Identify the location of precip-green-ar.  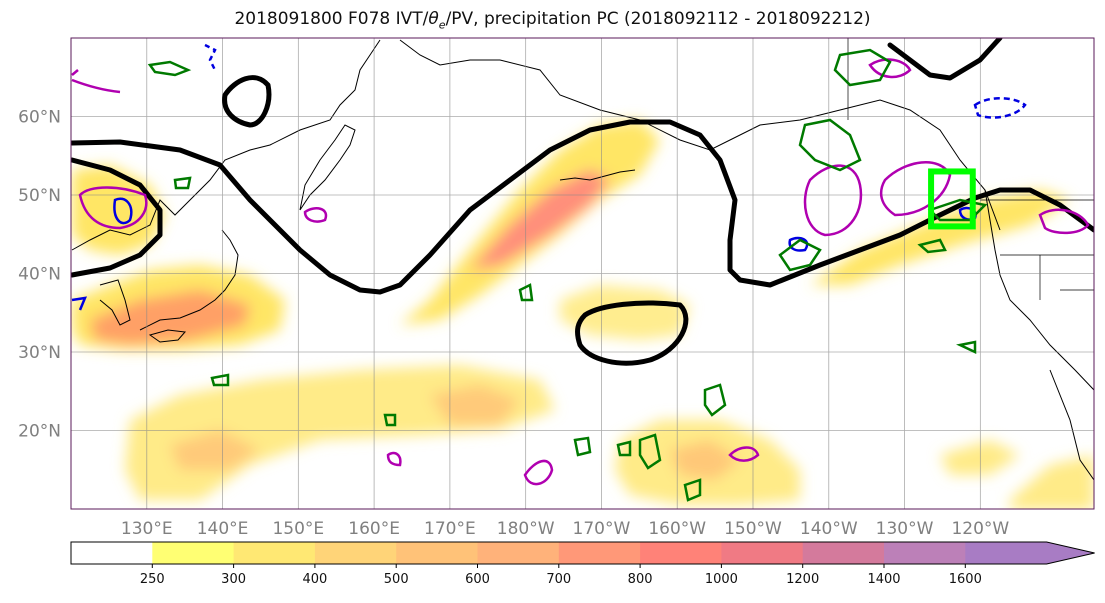
(800, 255).